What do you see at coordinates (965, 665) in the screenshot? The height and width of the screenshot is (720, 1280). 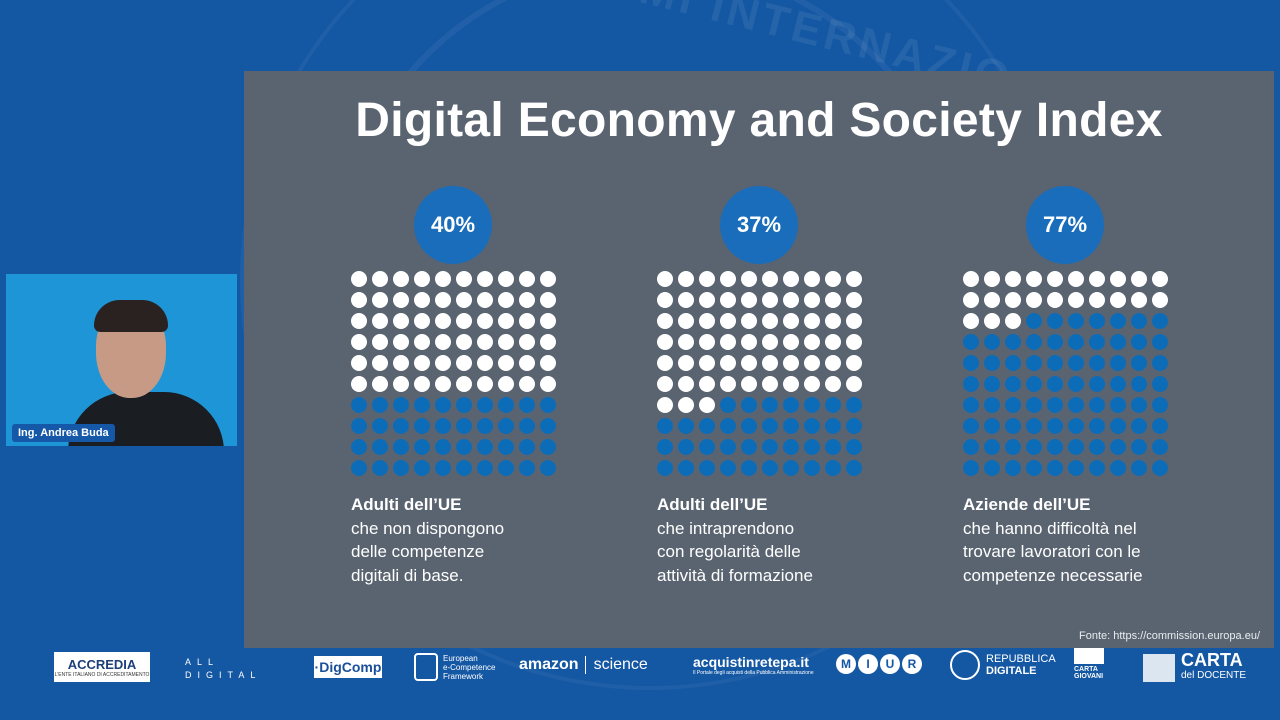 I see `italy-emblem-icon` at bounding box center [965, 665].